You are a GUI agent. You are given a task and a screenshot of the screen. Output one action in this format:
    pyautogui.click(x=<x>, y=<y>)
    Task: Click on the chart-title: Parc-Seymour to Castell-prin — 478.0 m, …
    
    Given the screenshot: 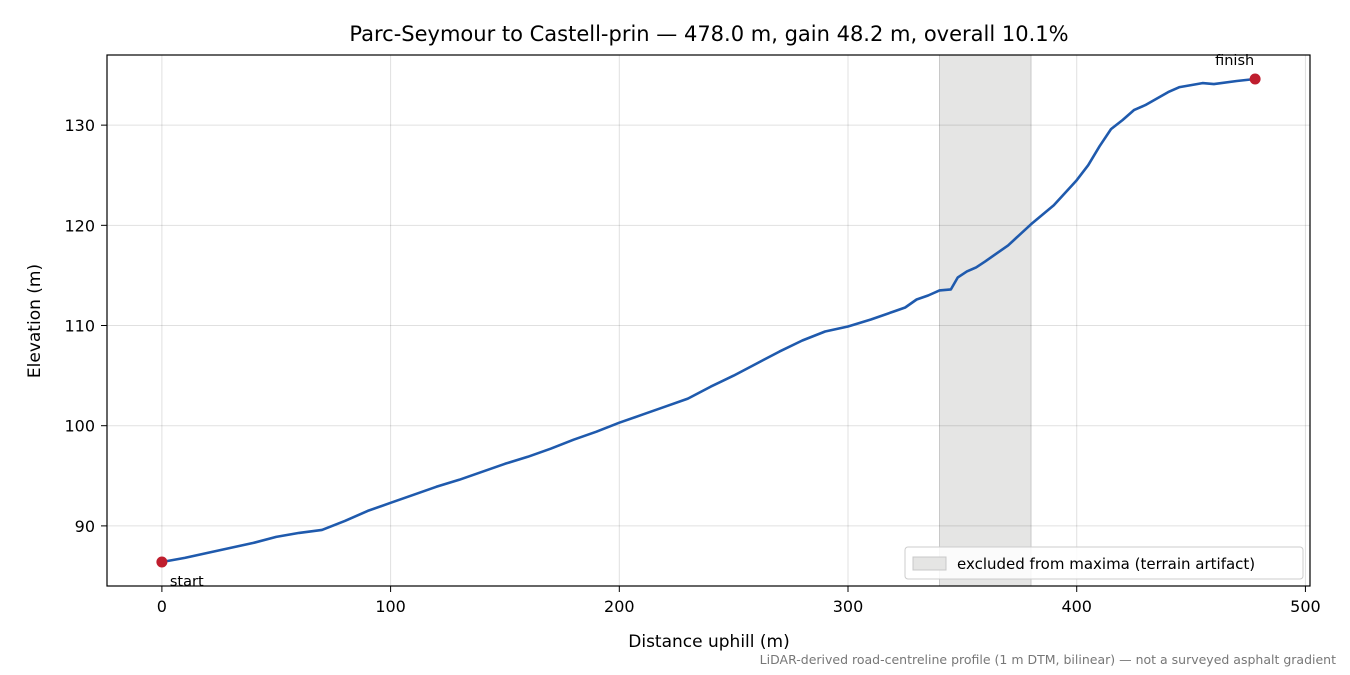 What is the action you would take?
    pyautogui.click(x=708, y=34)
    